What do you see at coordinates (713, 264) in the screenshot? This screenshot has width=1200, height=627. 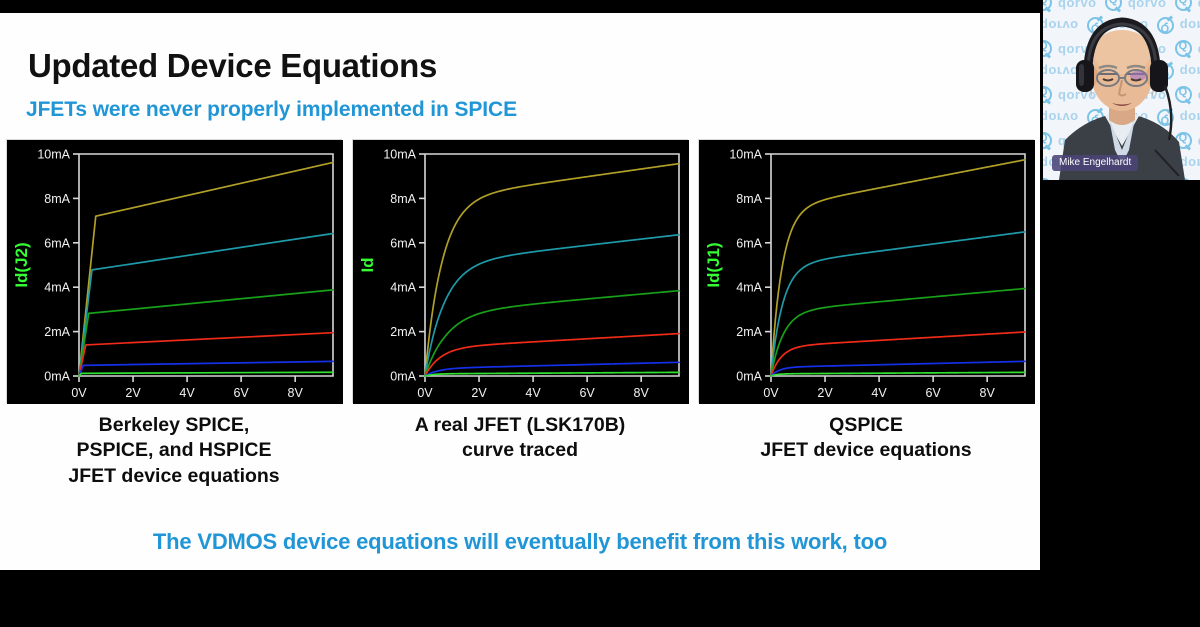 I see `y-axis-label: Id(J1)` at bounding box center [713, 264].